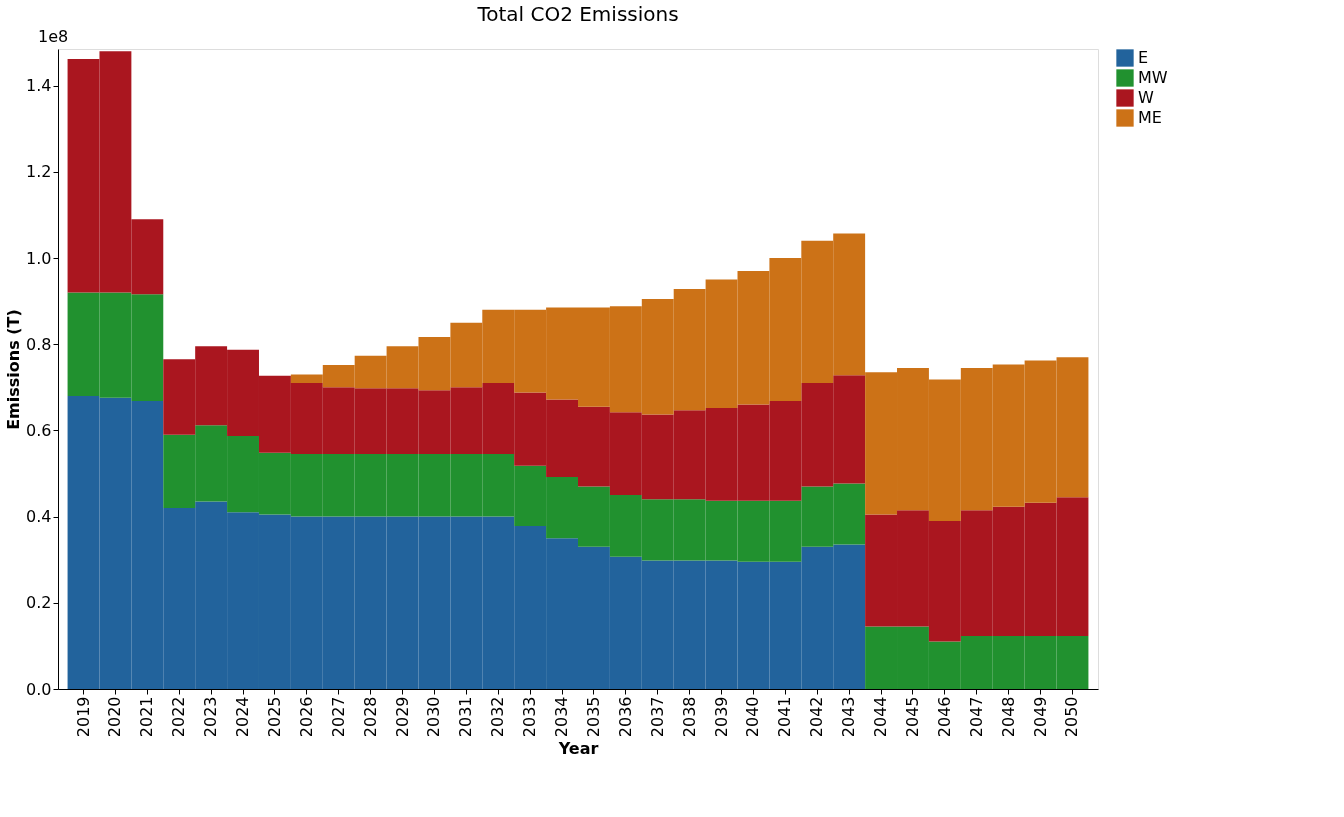  I want to click on x-tick-label: 2020, so click(115, 717).